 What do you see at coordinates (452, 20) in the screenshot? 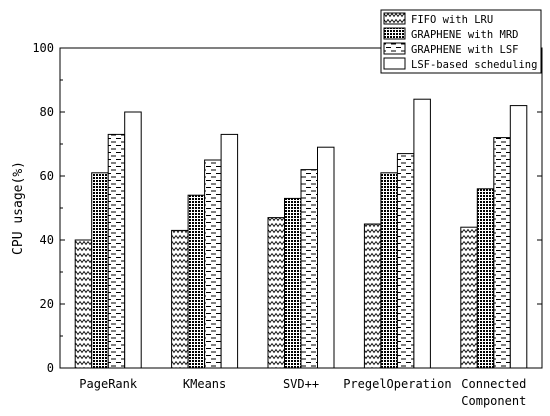
I see `legend-label: FIFO with LRU` at bounding box center [452, 20].